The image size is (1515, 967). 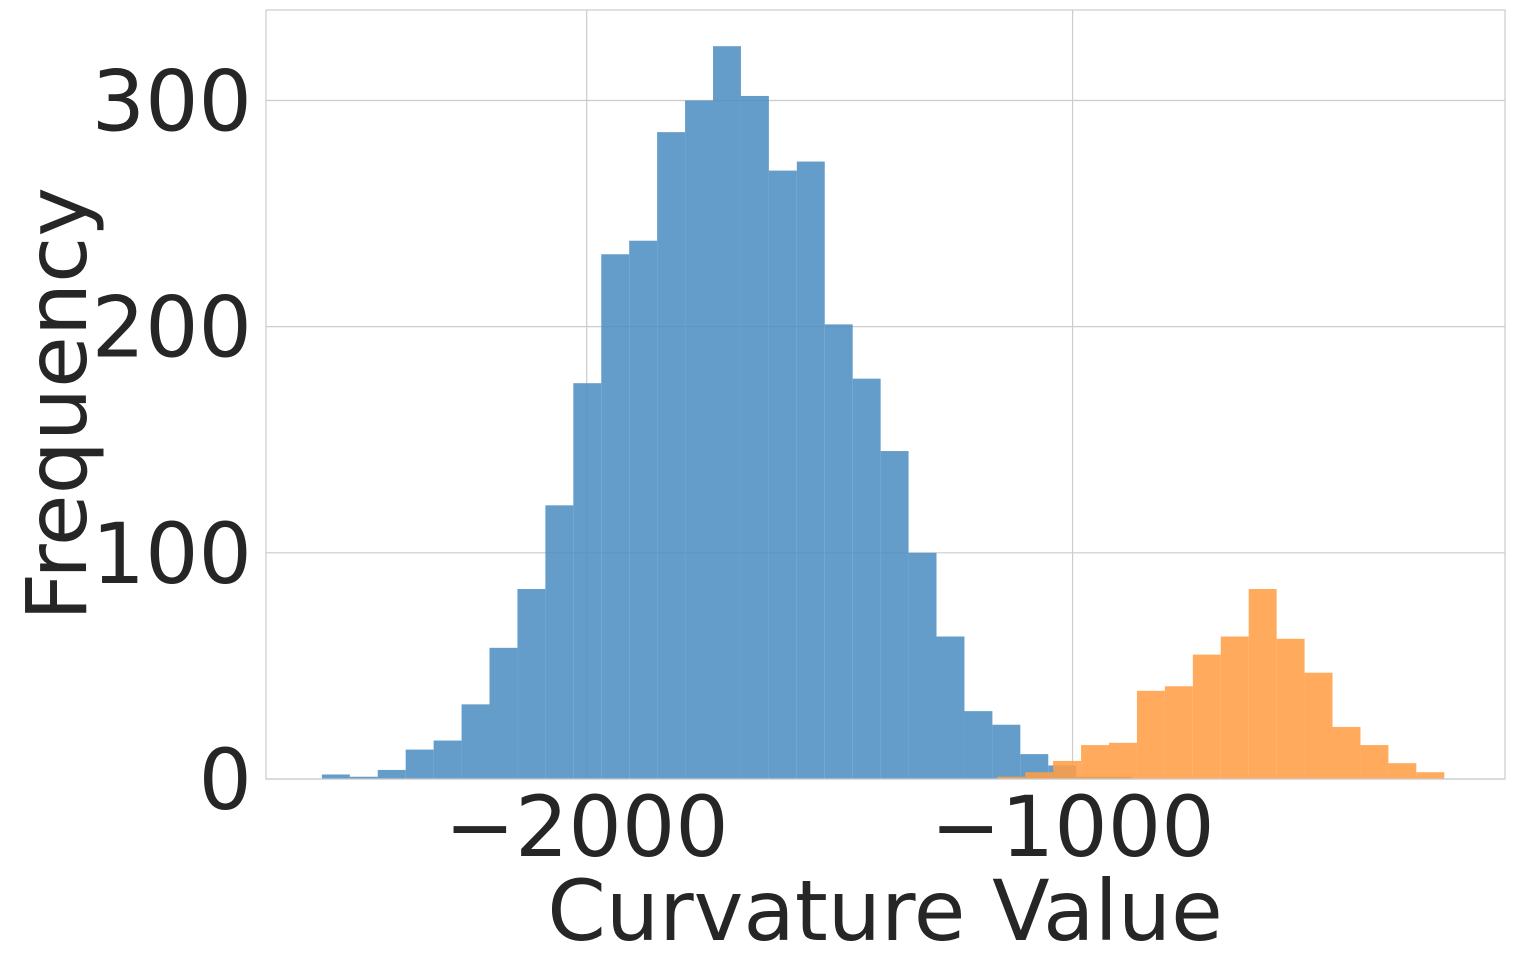 What do you see at coordinates (57, 404) in the screenshot?
I see `y-axis-title: Frequency` at bounding box center [57, 404].